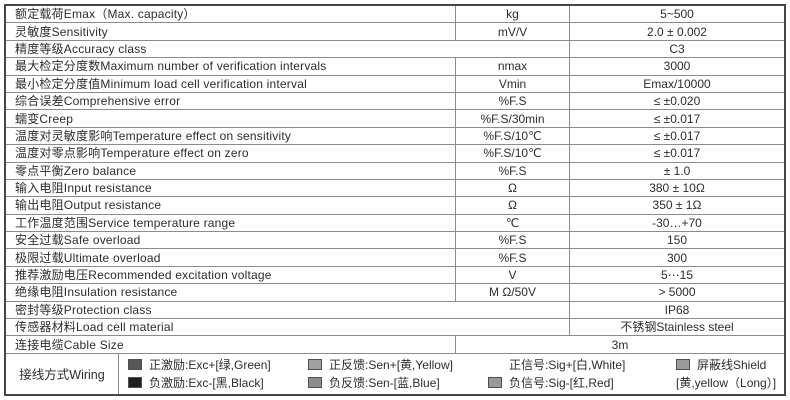  What do you see at coordinates (676, 101) in the screenshot?
I see `spec-value: ≤ ±0.020` at bounding box center [676, 101].